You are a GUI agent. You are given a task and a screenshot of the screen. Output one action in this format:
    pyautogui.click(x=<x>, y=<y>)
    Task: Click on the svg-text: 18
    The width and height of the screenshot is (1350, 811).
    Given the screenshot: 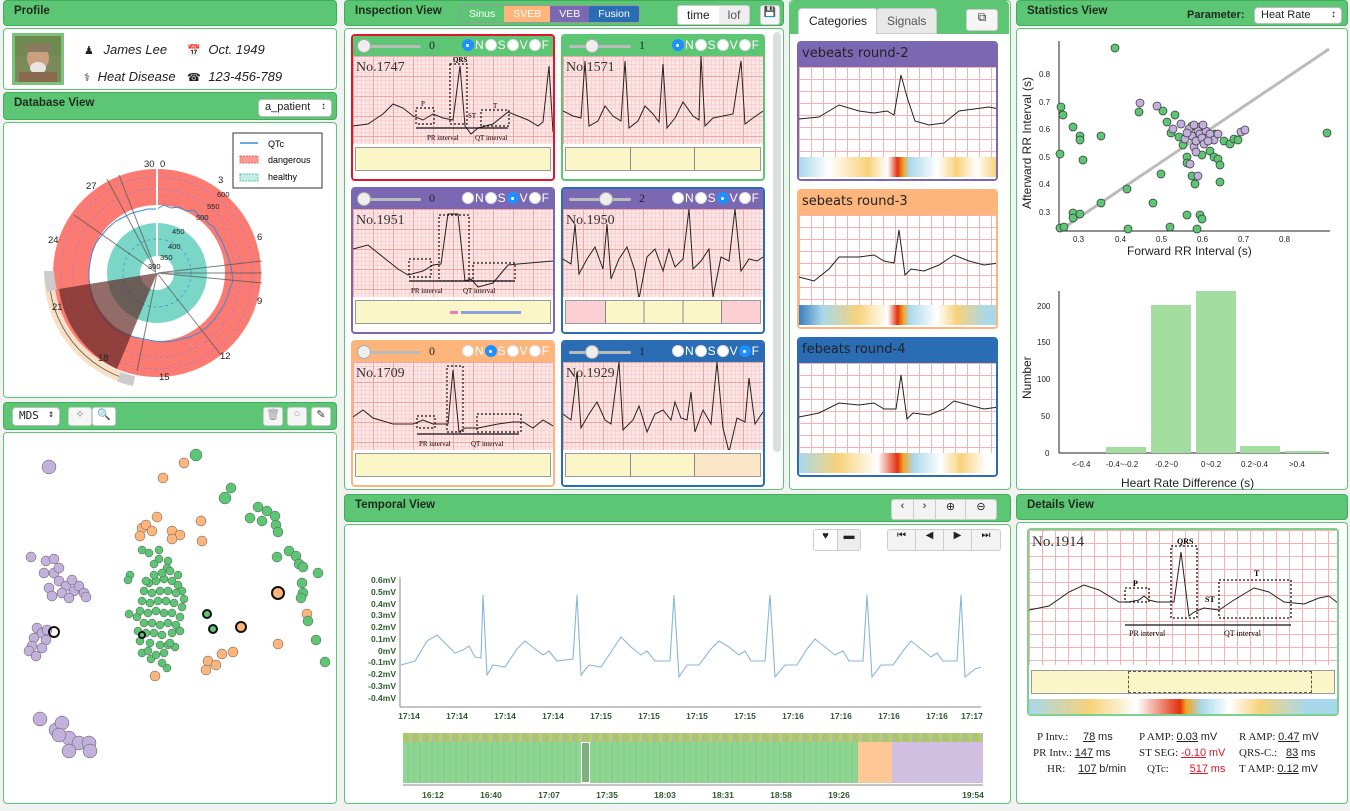 What is the action you would take?
    pyautogui.click(x=103, y=358)
    